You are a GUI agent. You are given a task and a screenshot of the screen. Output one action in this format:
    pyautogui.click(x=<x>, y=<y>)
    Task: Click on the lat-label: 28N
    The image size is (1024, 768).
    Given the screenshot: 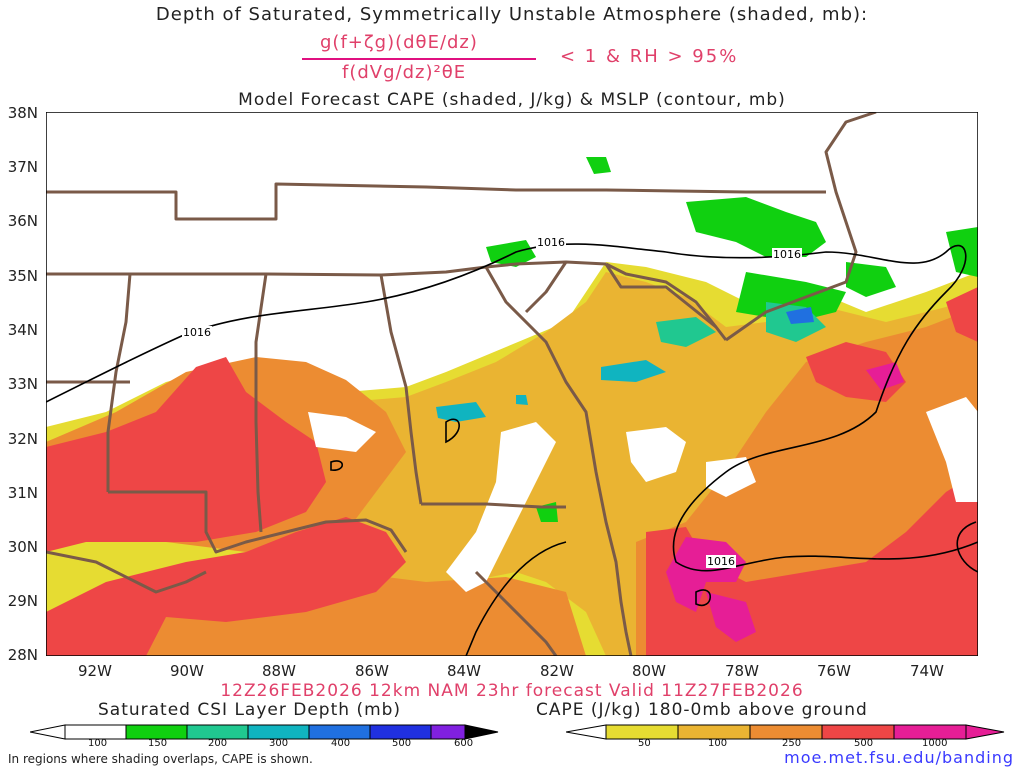 What is the action you would take?
    pyautogui.click(x=22, y=655)
    